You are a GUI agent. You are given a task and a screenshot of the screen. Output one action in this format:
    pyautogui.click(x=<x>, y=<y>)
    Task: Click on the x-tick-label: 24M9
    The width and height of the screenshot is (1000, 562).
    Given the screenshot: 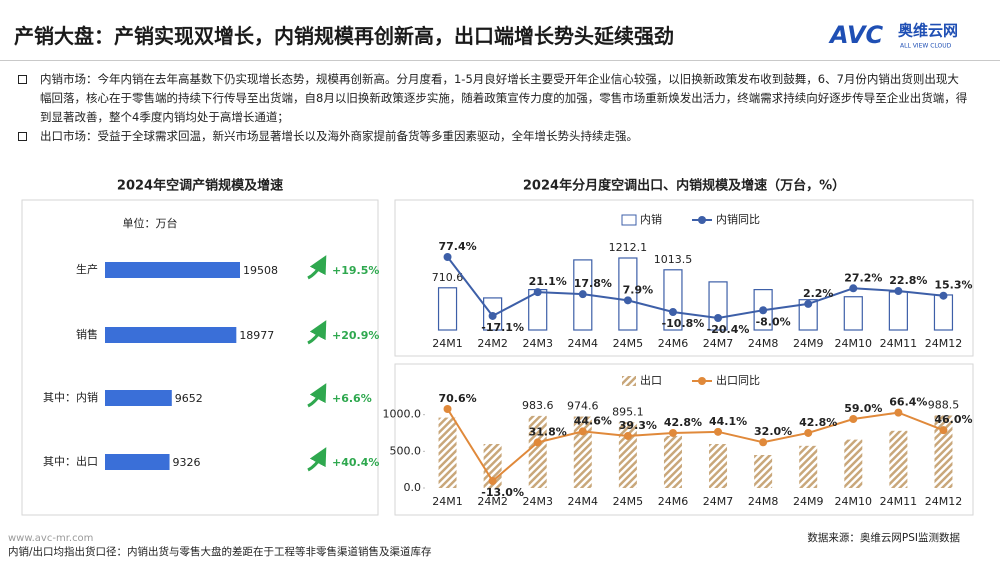 What is the action you would take?
    pyautogui.click(x=808, y=343)
    